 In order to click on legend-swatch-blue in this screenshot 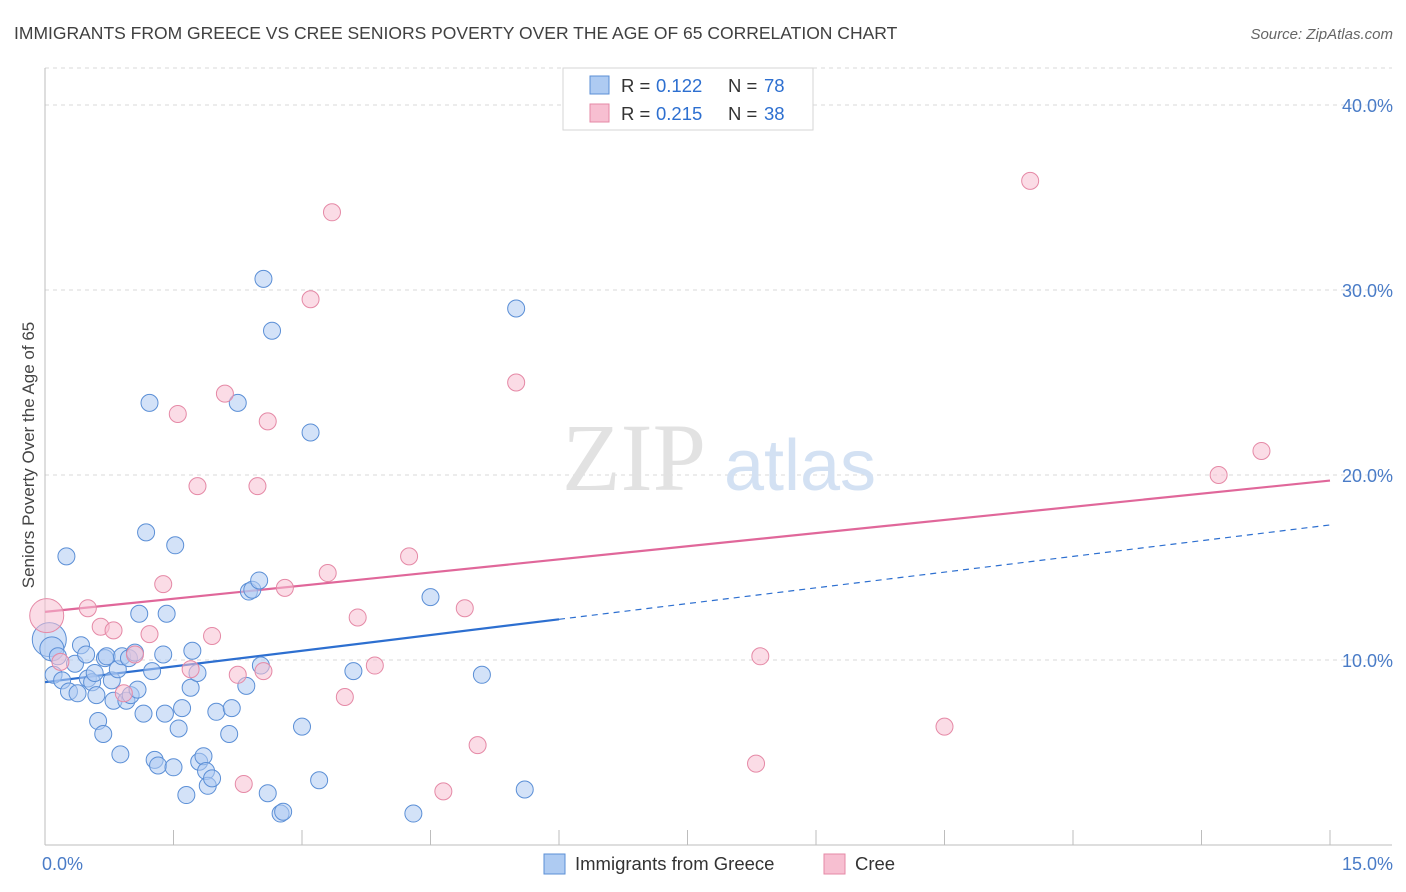, I will do `click(599, 85)`.